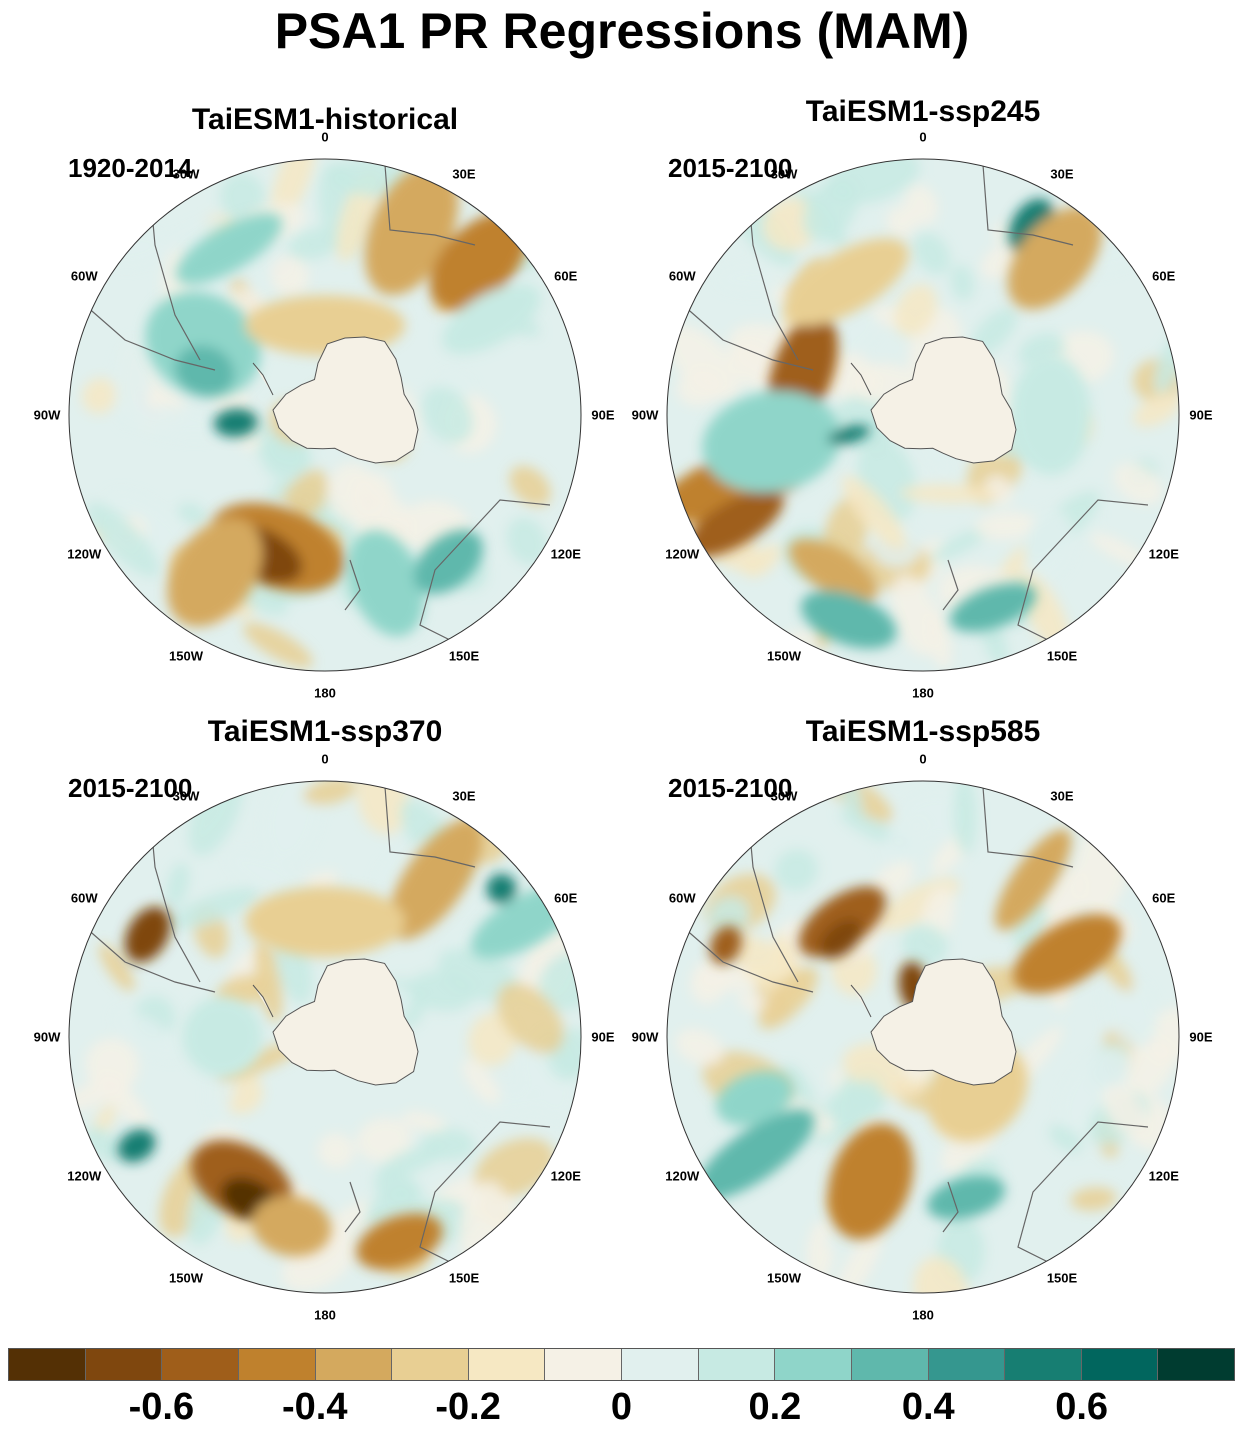 The image size is (1244, 1429). Describe the element at coordinates (1201, 415) in the screenshot. I see `longitude-label: 90E` at that location.